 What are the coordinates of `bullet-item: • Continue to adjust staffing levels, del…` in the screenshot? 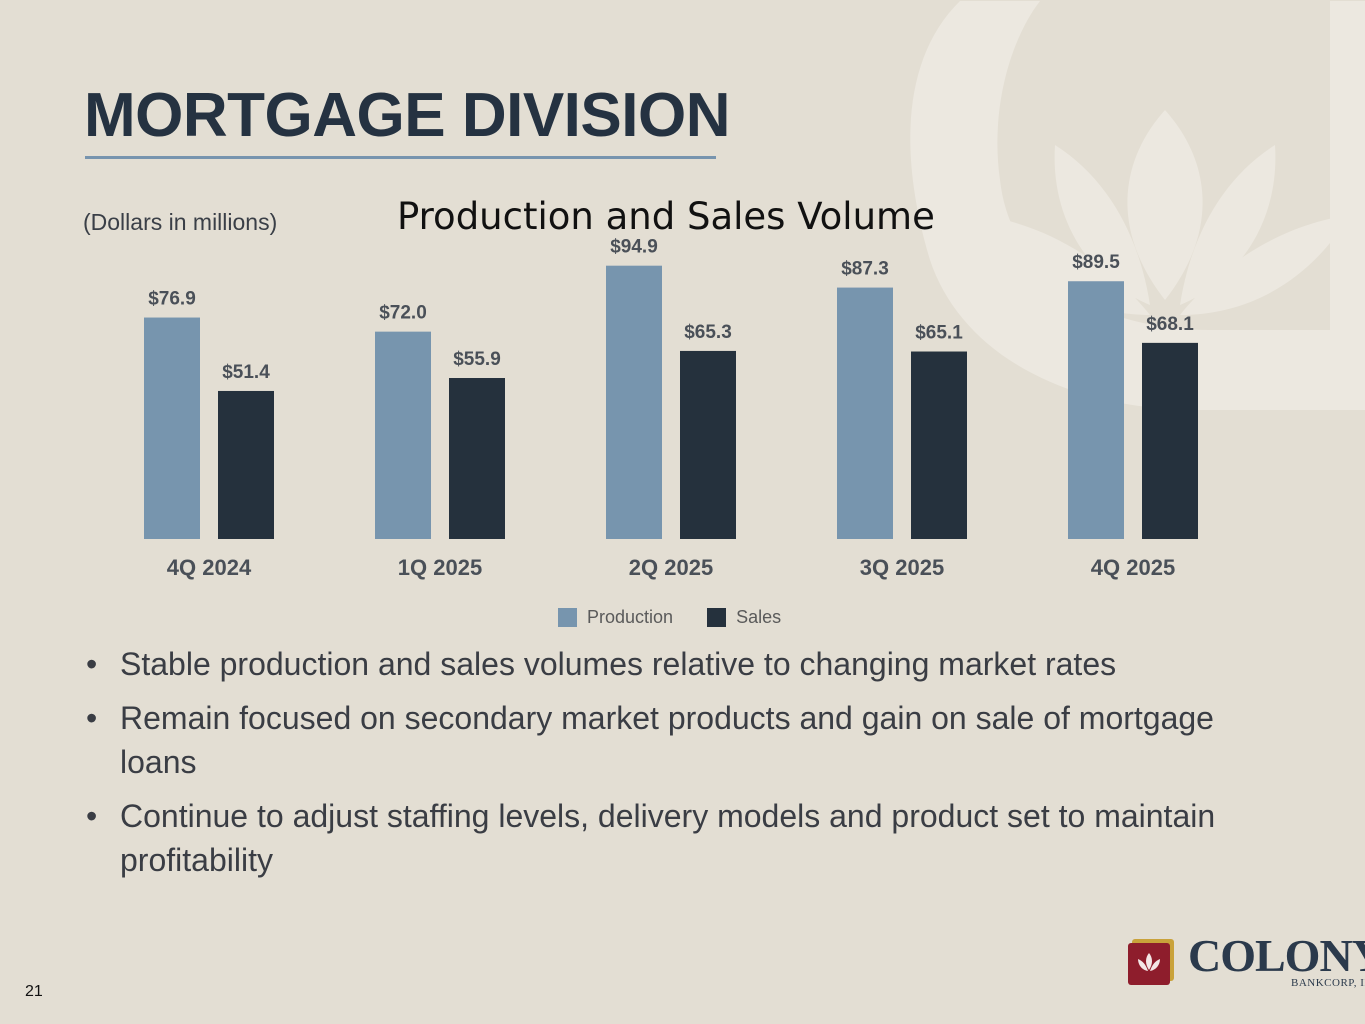 It's located at (661, 838).